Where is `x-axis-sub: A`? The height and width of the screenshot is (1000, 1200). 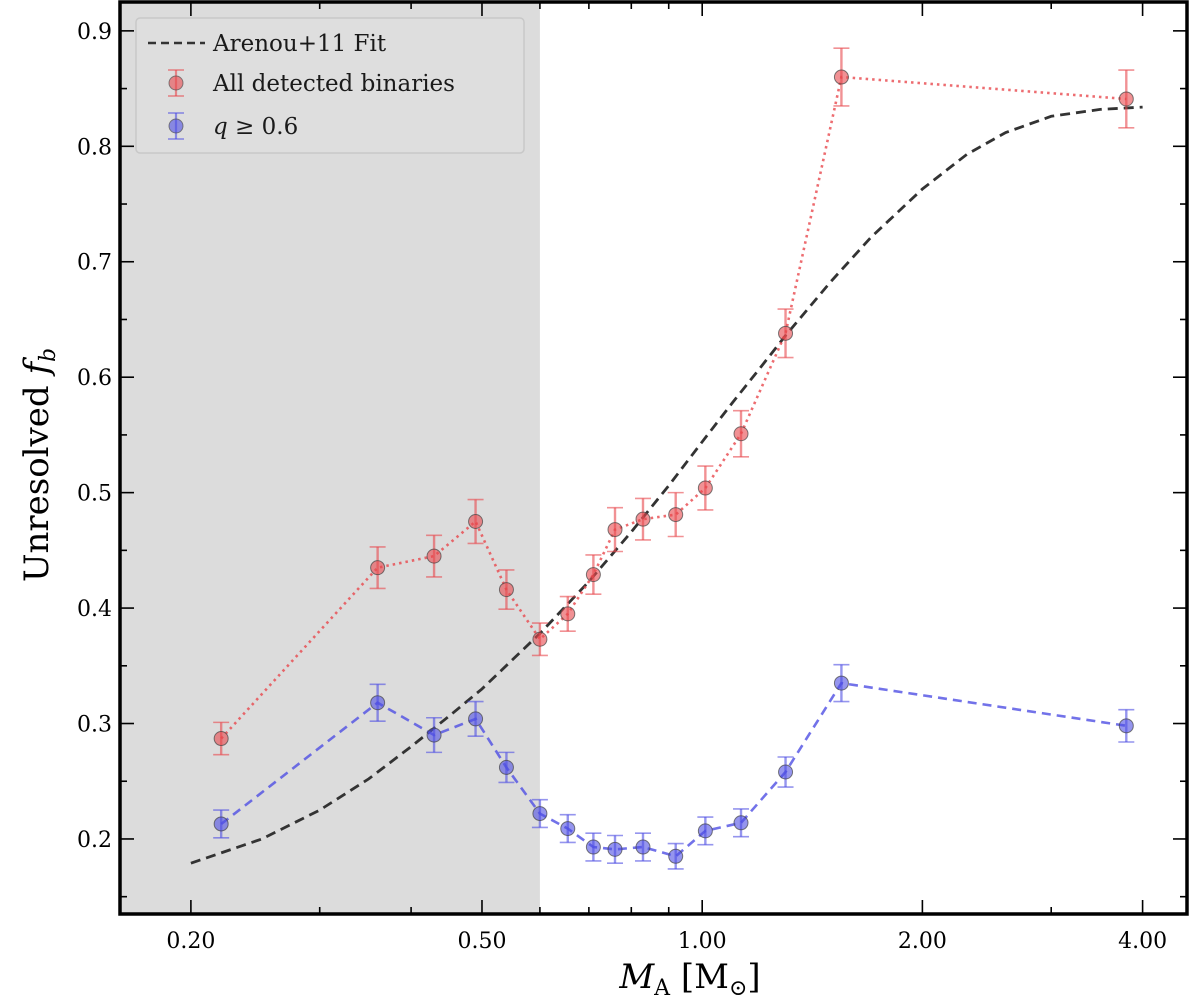 x-axis-sub: A is located at coordinates (662, 988).